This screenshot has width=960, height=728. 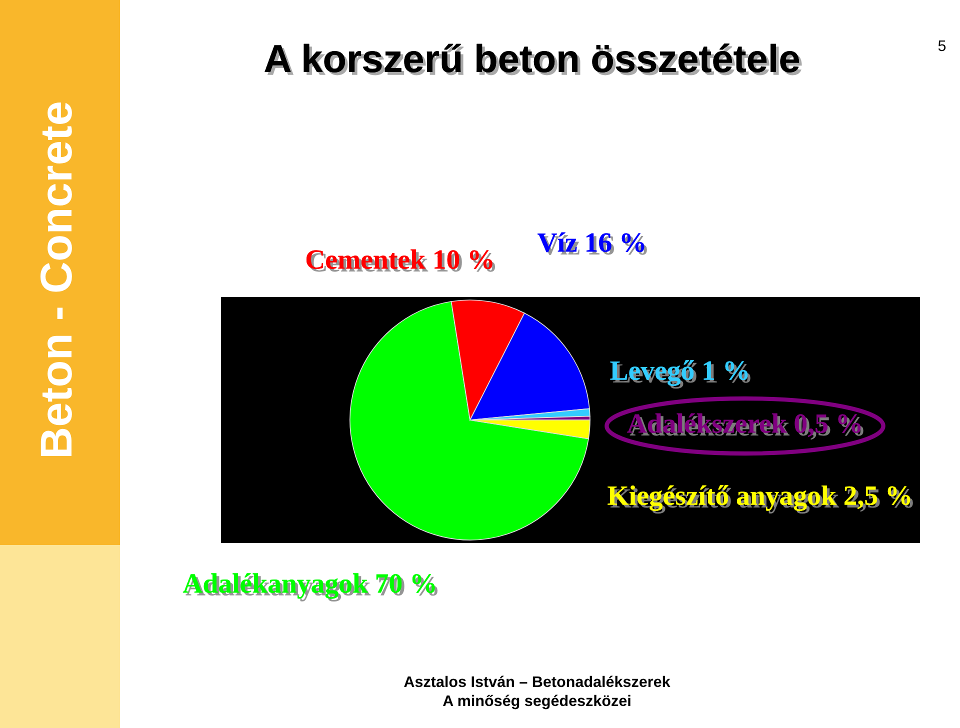 I want to click on text: Beton - Concrete, so click(x=56, y=279).